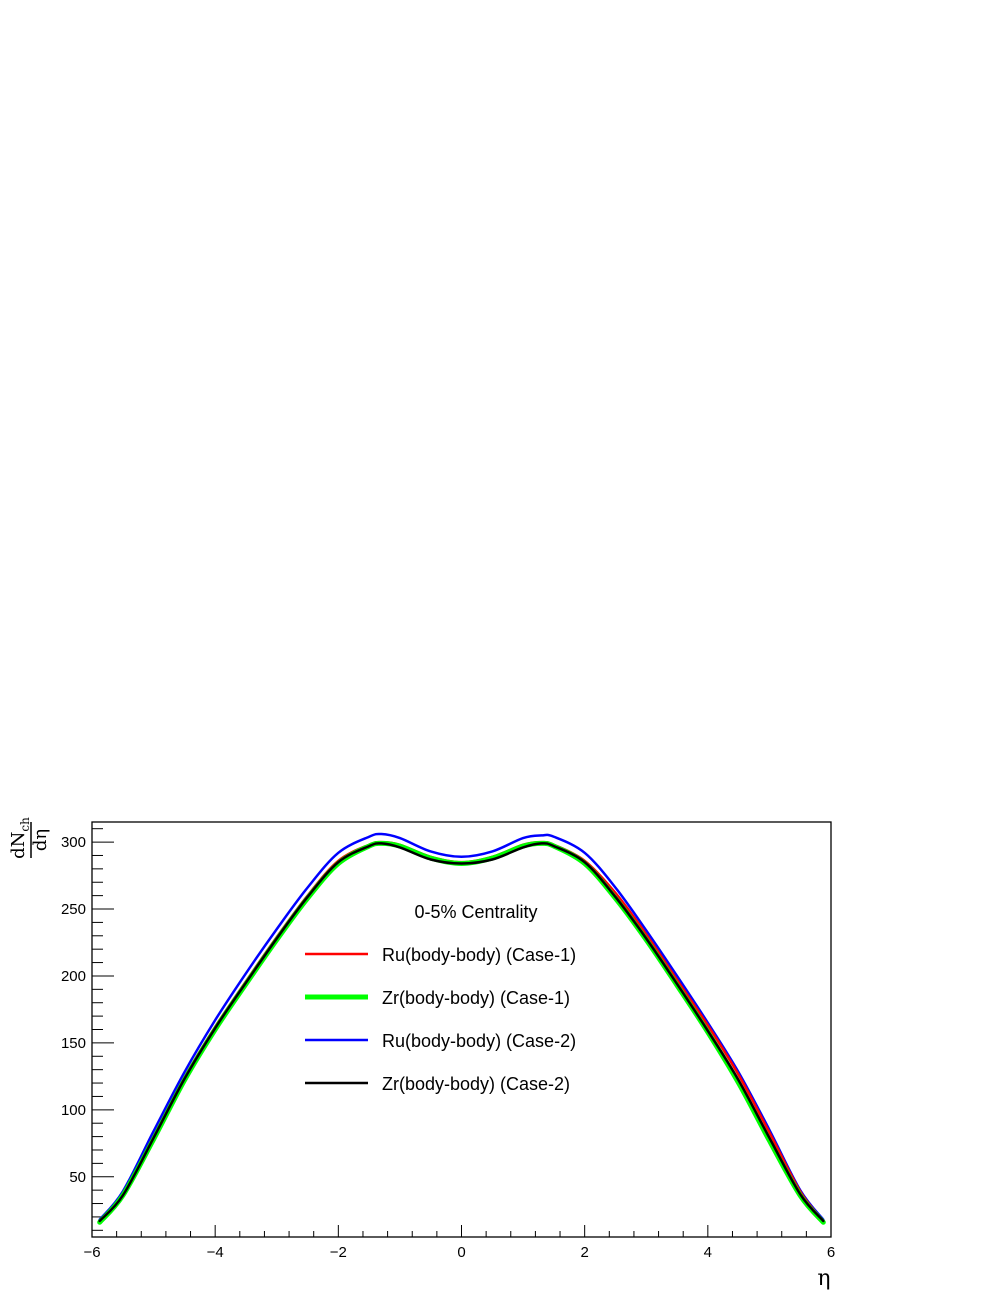  I want to click on legend-label: Zr(body-body) (Case-2), so click(476, 1084).